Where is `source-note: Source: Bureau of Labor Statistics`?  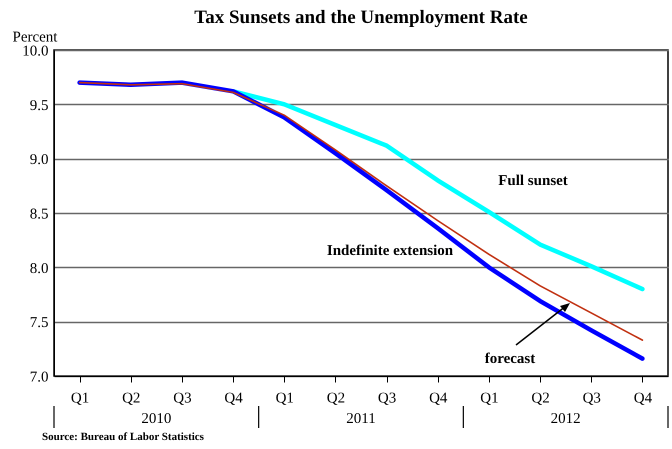 source-note: Source: Bureau of Labor Statistics is located at coordinates (123, 437).